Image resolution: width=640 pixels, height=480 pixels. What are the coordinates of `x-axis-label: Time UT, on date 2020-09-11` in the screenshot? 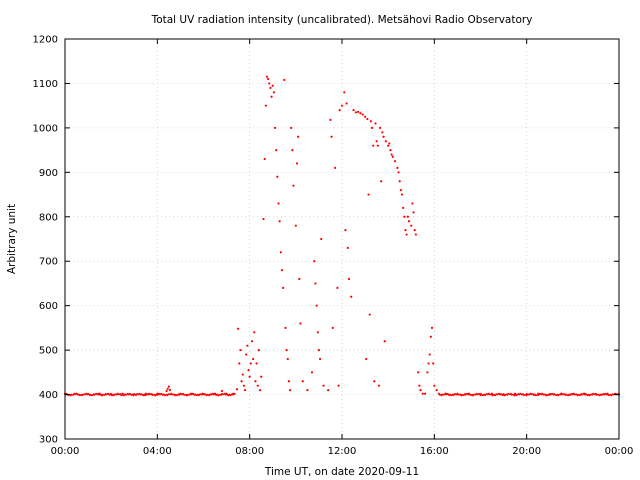 It's located at (341, 472).